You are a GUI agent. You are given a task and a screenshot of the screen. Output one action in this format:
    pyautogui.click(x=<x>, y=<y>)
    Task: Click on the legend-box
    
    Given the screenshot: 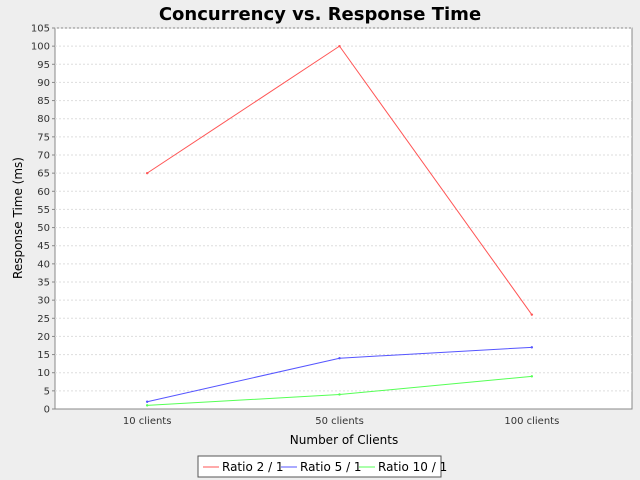 What is the action you would take?
    pyautogui.click(x=319, y=466)
    